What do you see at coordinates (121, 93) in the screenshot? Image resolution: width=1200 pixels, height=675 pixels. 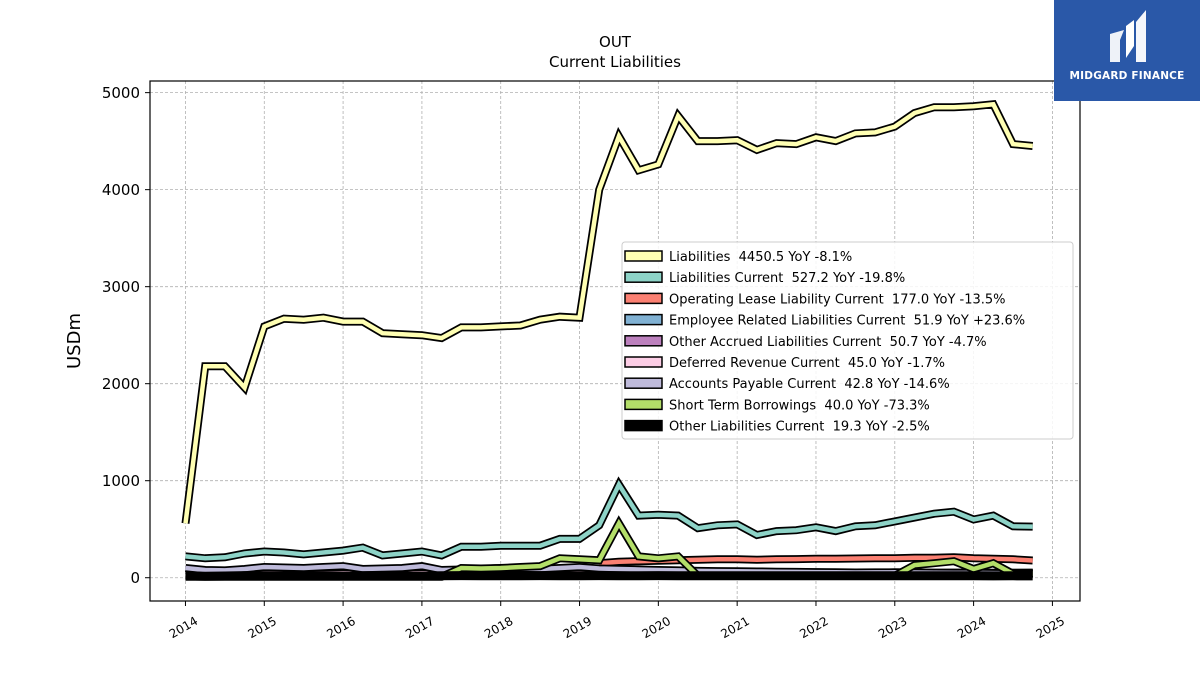 I see `y-tick-label: 5000` at bounding box center [121, 93].